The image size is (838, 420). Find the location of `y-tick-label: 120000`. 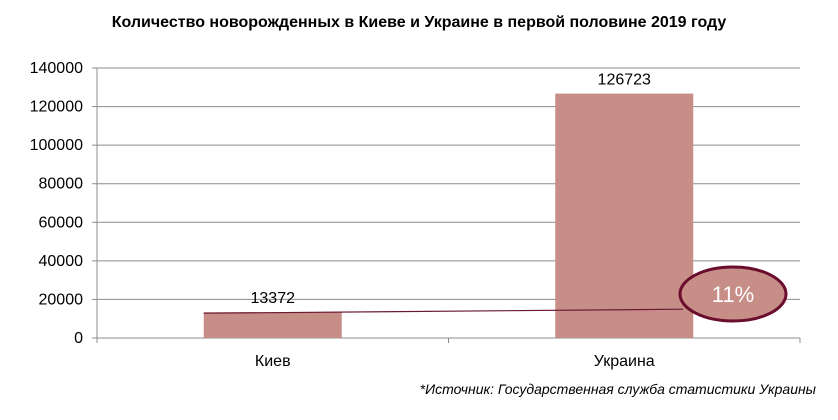

y-tick-label: 120000 is located at coordinates (56, 107).